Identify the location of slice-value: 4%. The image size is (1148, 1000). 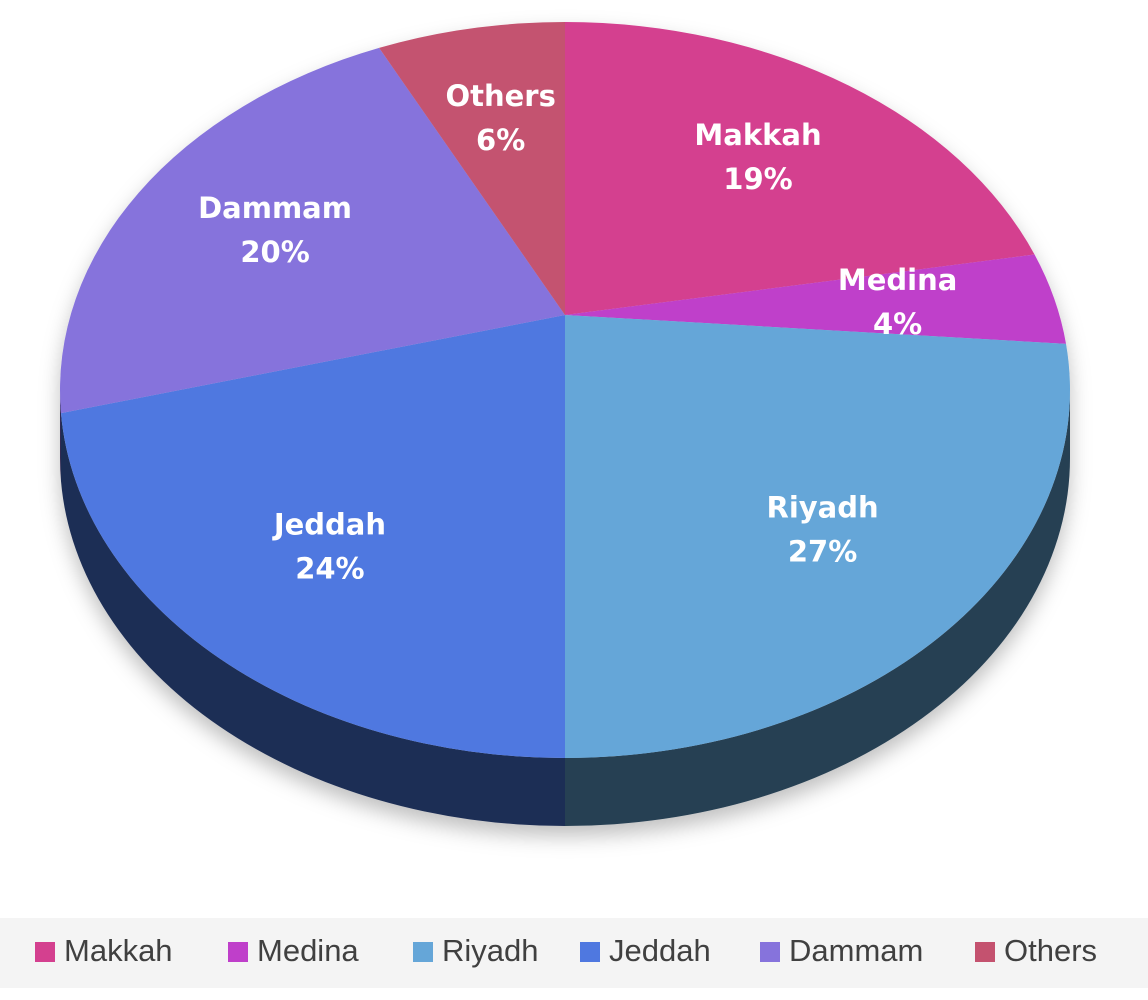
(897, 324).